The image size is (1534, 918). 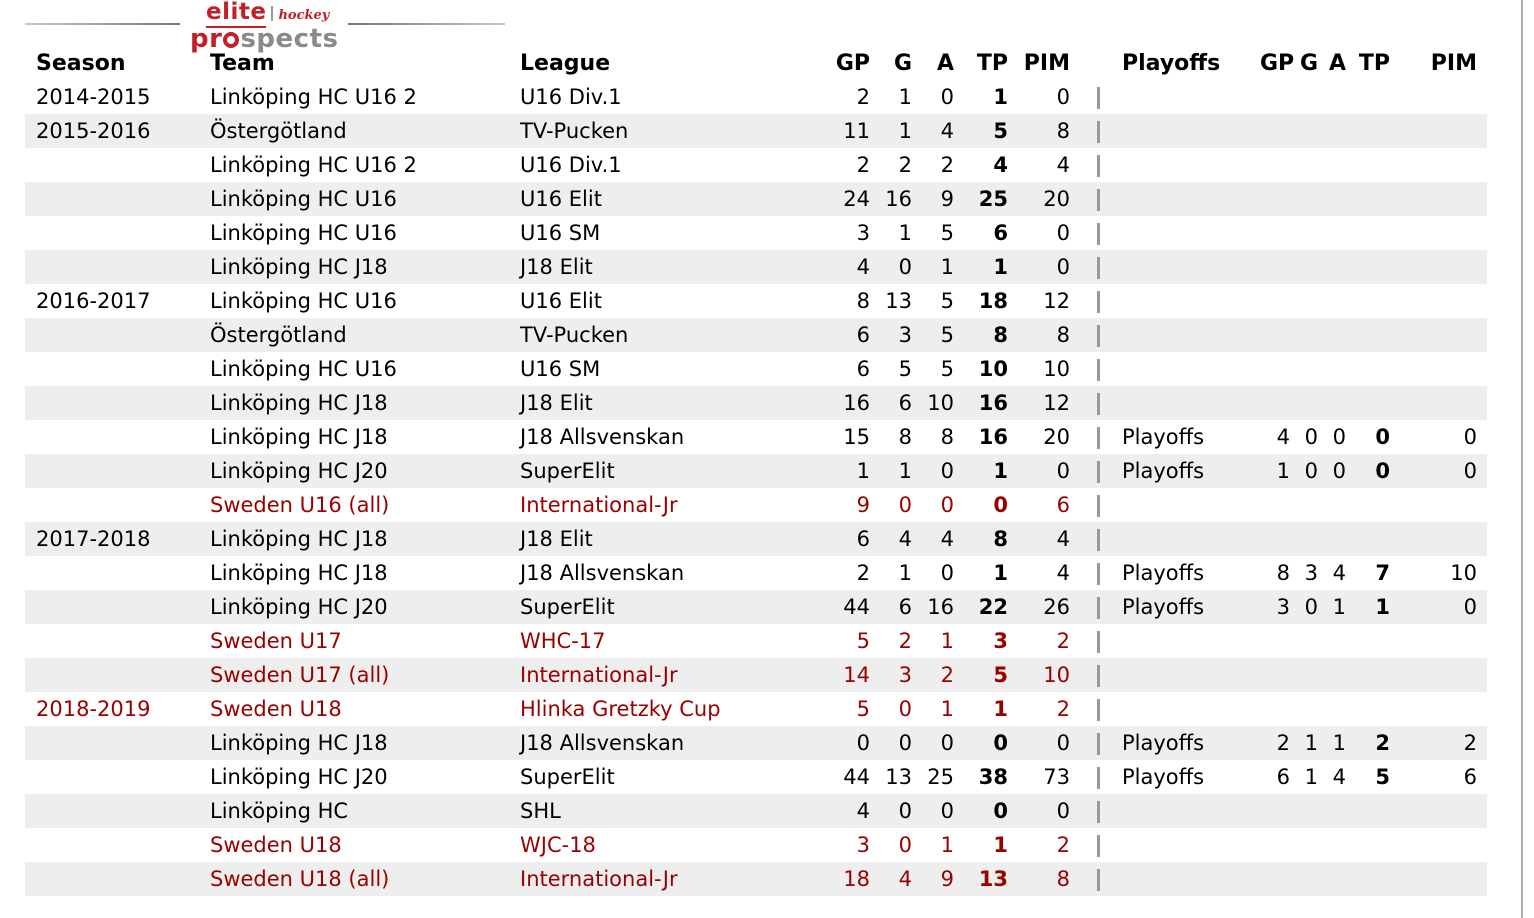 I want to click on team-link: Sweden U17, so click(x=276, y=641).